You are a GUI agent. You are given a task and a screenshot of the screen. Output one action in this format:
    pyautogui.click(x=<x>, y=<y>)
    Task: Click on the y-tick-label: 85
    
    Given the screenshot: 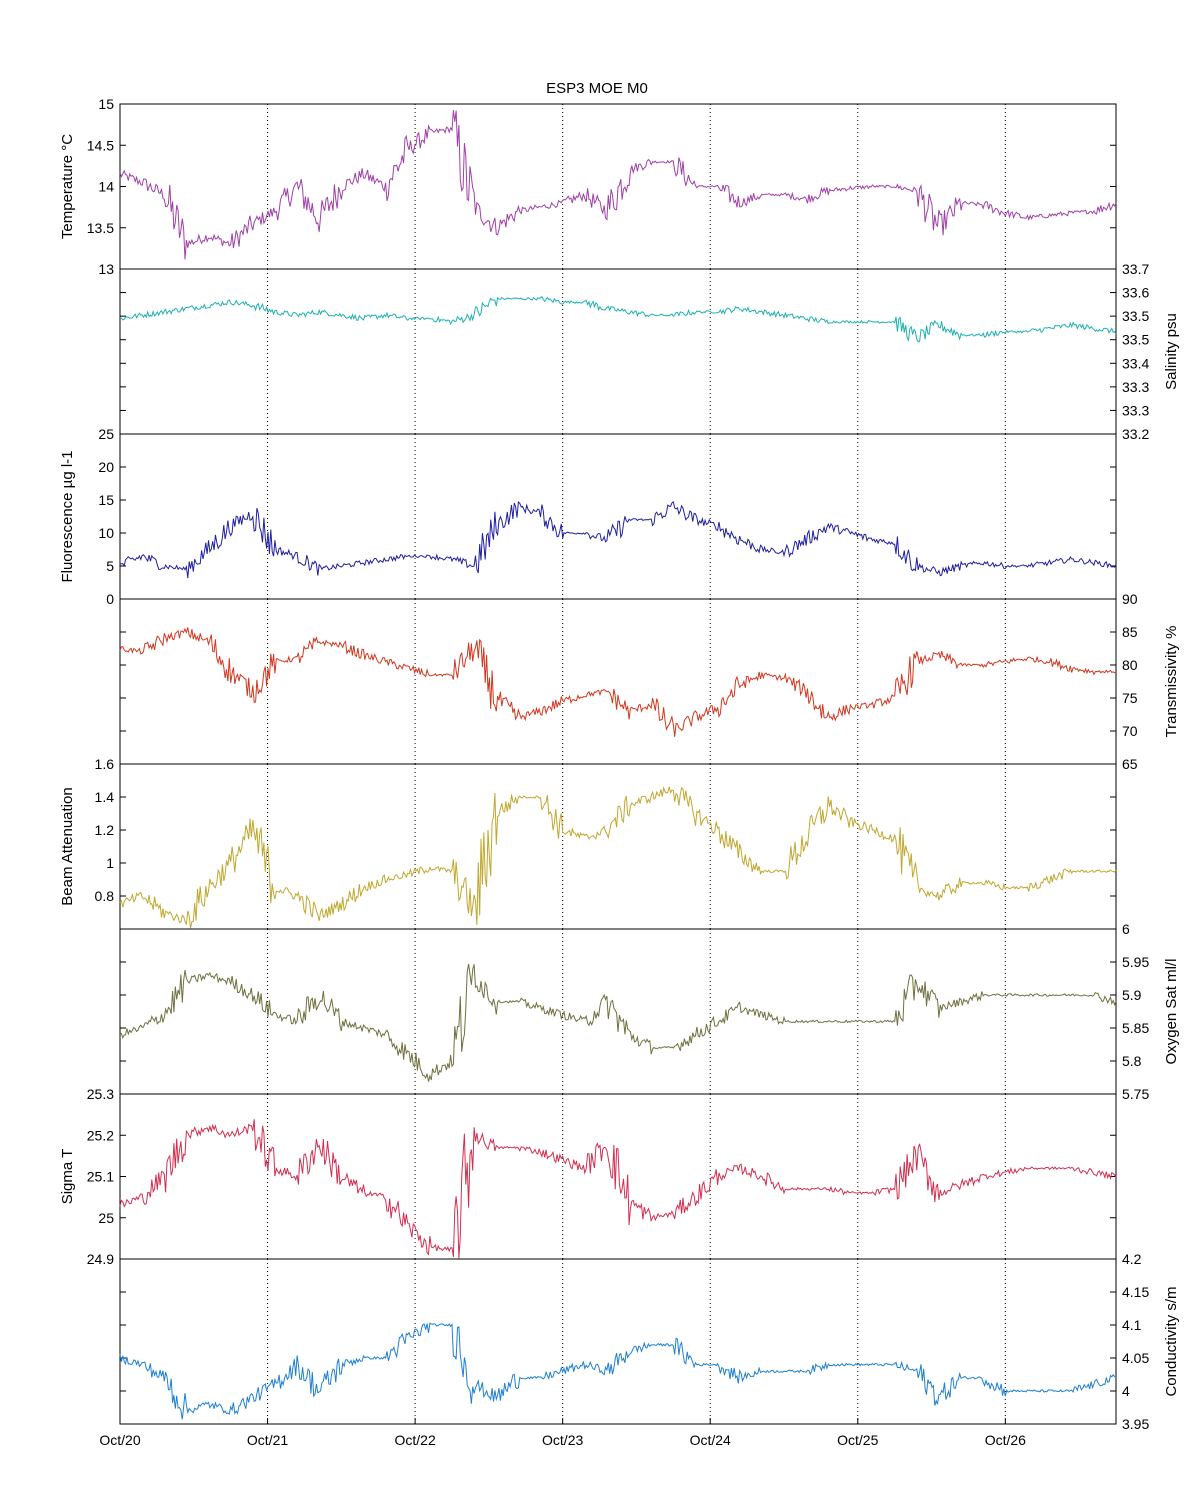 What is the action you would take?
    pyautogui.click(x=1130, y=632)
    